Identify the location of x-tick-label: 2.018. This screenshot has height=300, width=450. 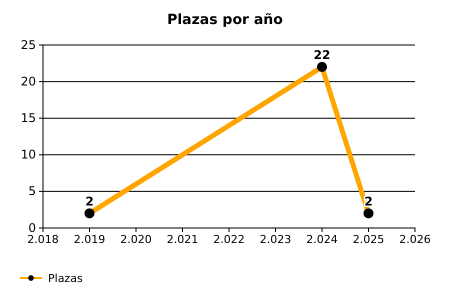
(43, 239).